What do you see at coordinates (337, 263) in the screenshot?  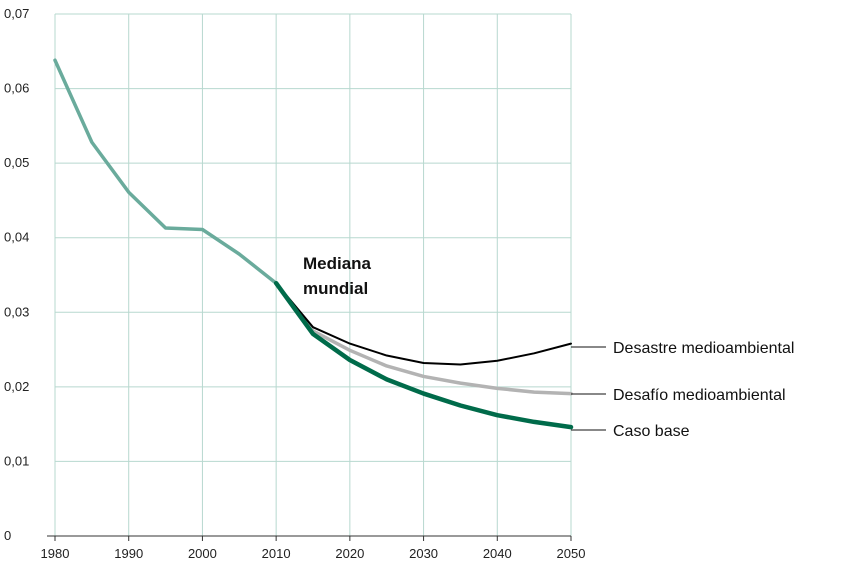 I see `annotation-line: Mediana` at bounding box center [337, 263].